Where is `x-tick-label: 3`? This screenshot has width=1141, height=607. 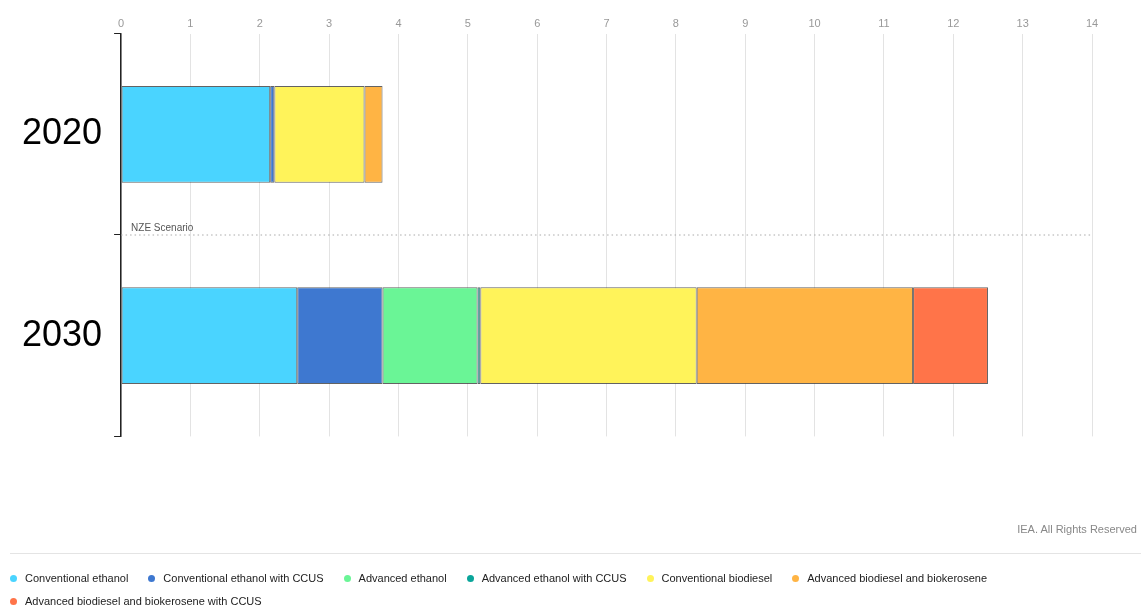 x-tick-label: 3 is located at coordinates (329, 23).